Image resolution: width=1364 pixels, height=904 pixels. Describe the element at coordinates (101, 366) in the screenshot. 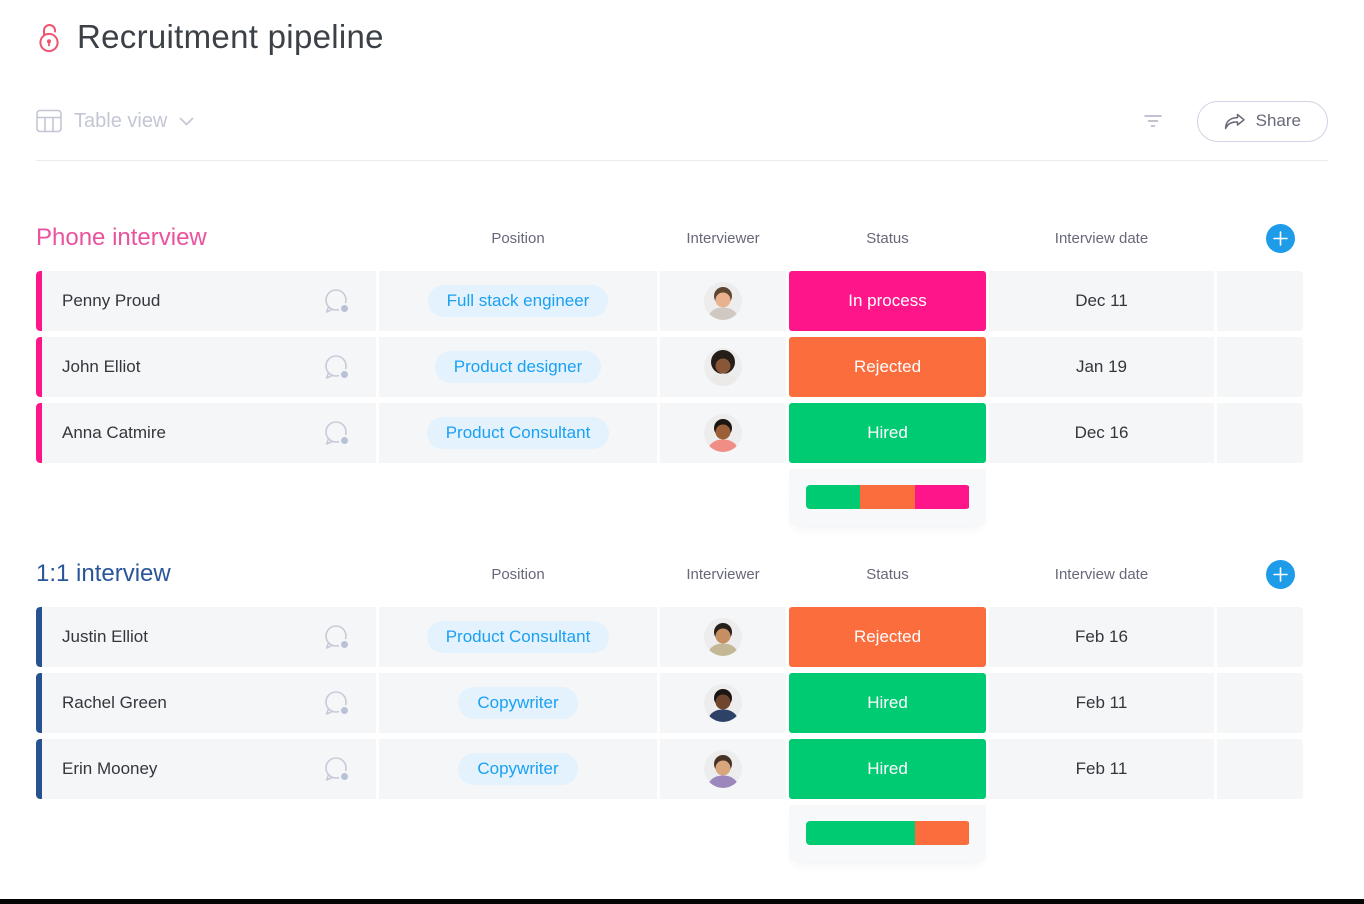

I see `item-name: John Elliot` at that location.